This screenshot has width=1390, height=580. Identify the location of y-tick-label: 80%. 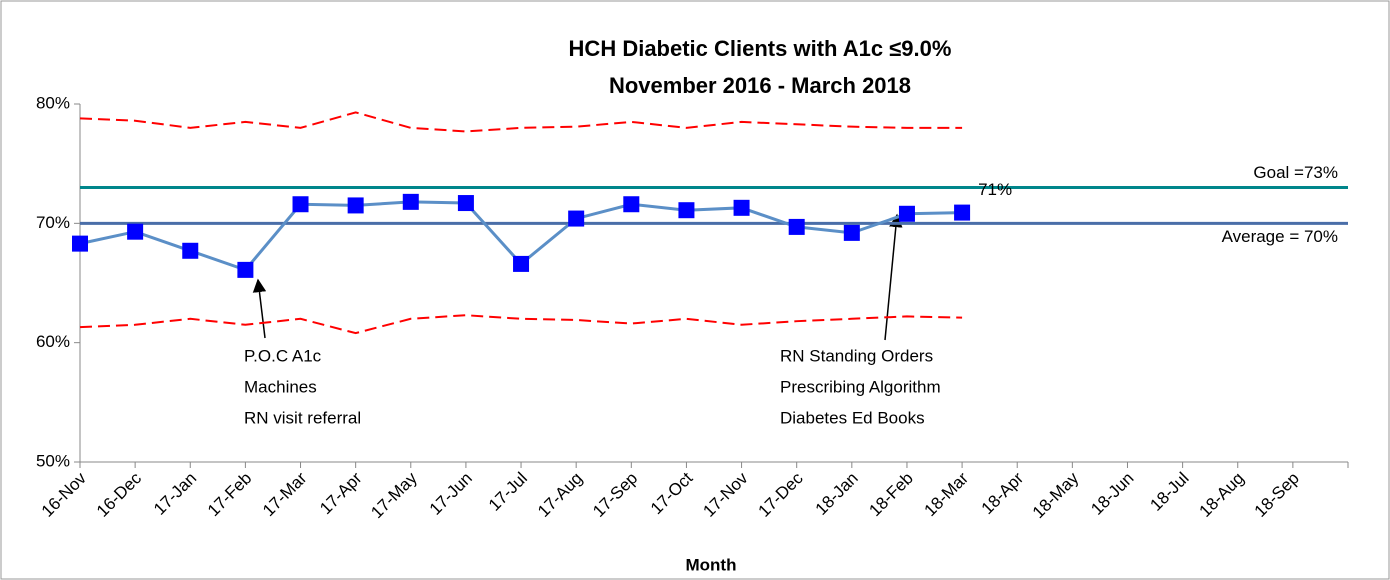
(53, 102).